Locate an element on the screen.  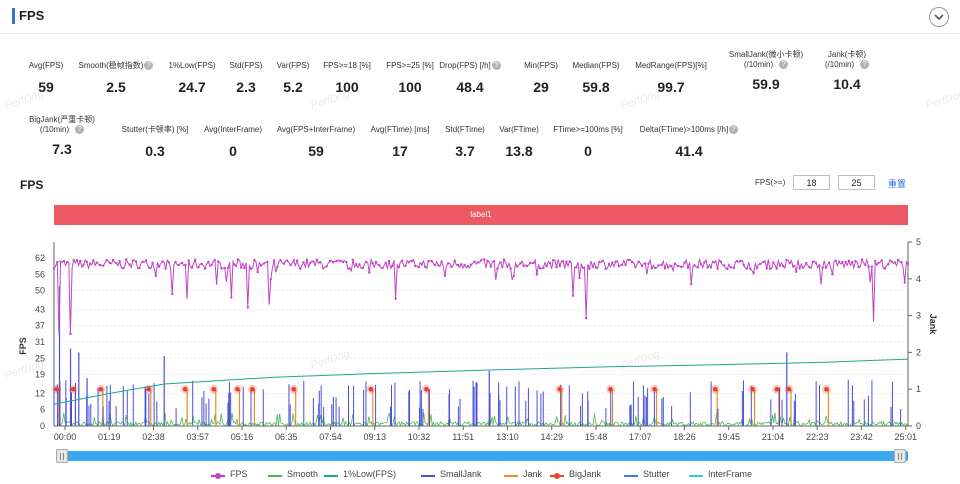
legend-item-stutter: Stutter is located at coordinates (647, 474).